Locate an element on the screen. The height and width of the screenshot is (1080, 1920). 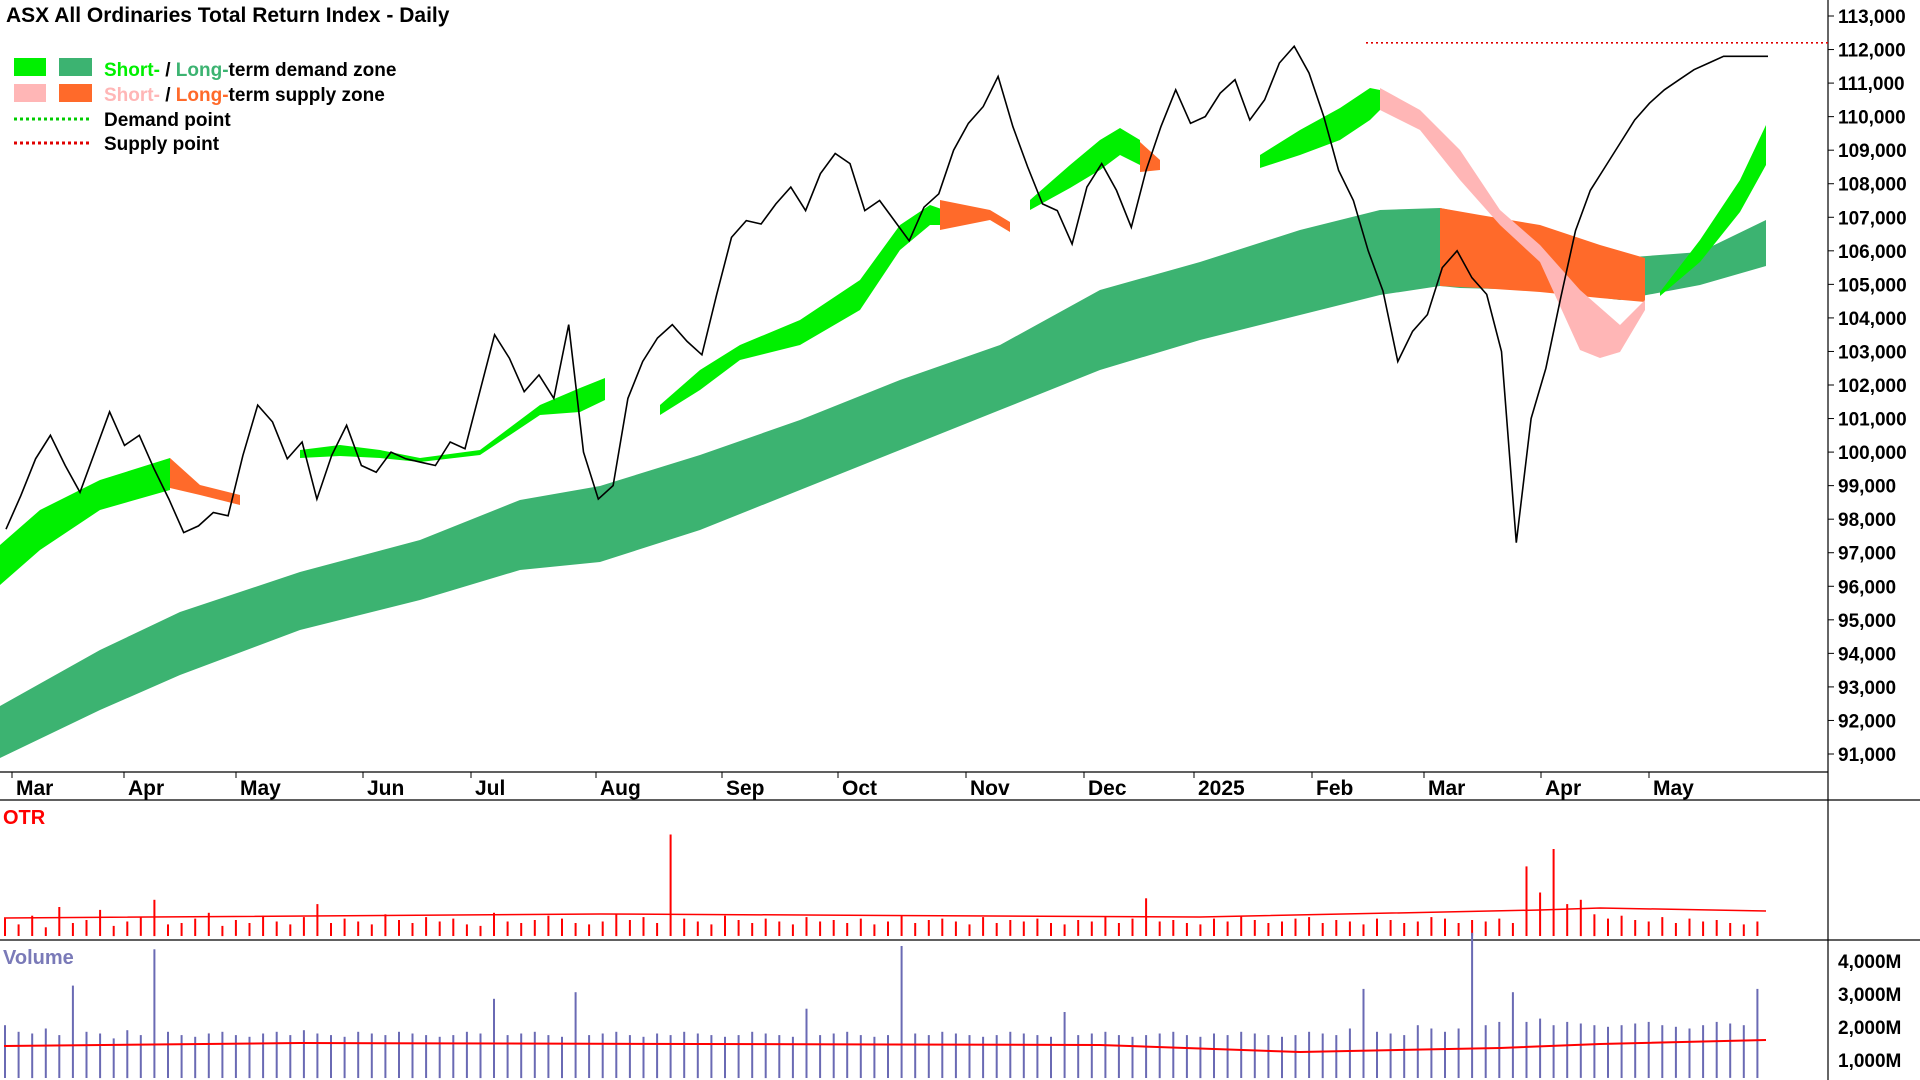
y-tick-label: 103,000 is located at coordinates (1872, 352).